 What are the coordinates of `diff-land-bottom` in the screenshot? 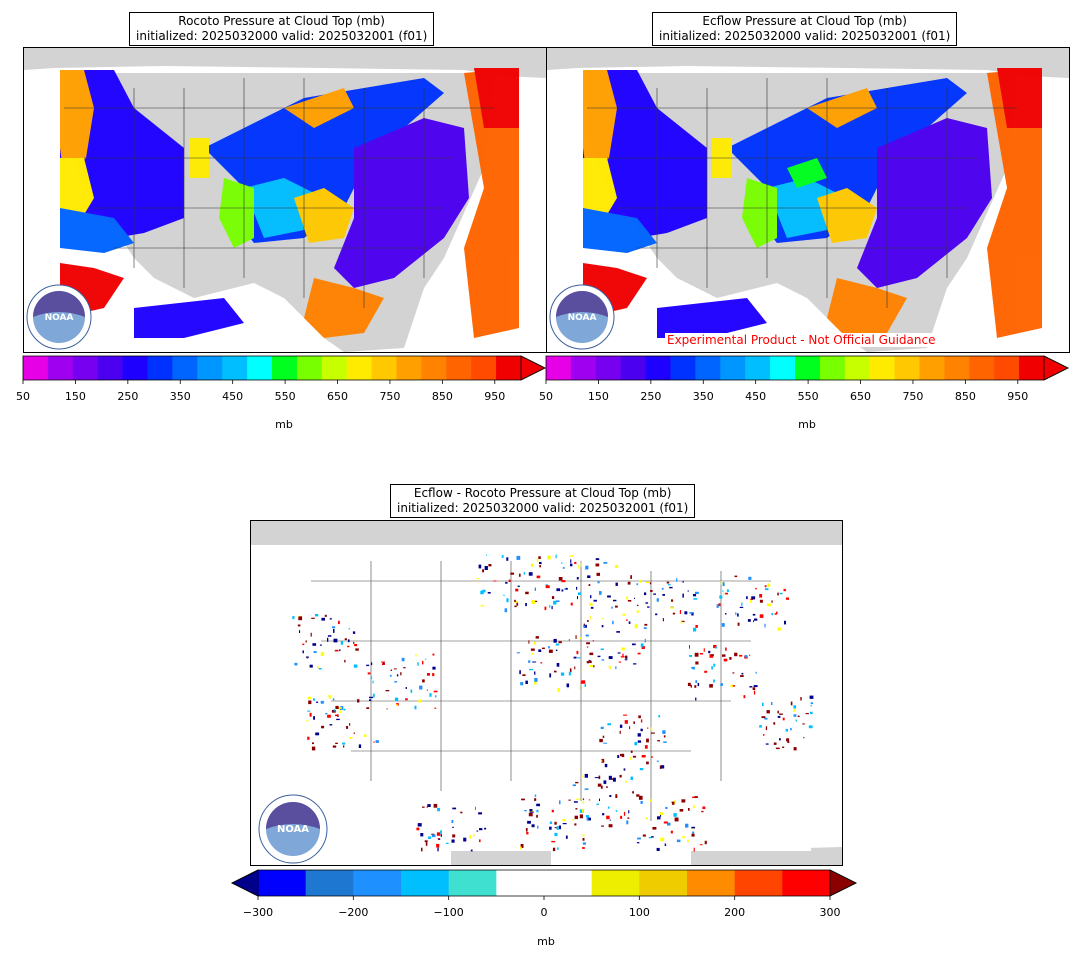 It's located at (646, 856).